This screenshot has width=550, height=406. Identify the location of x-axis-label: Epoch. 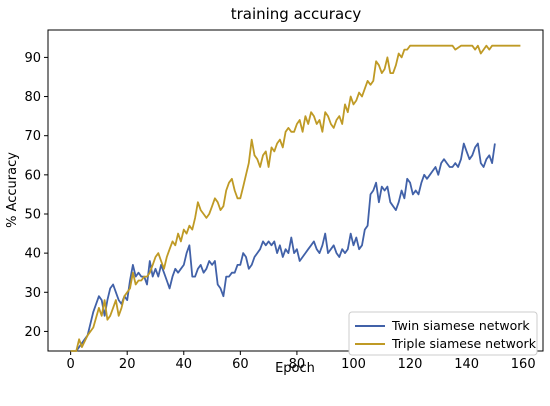
(295, 368).